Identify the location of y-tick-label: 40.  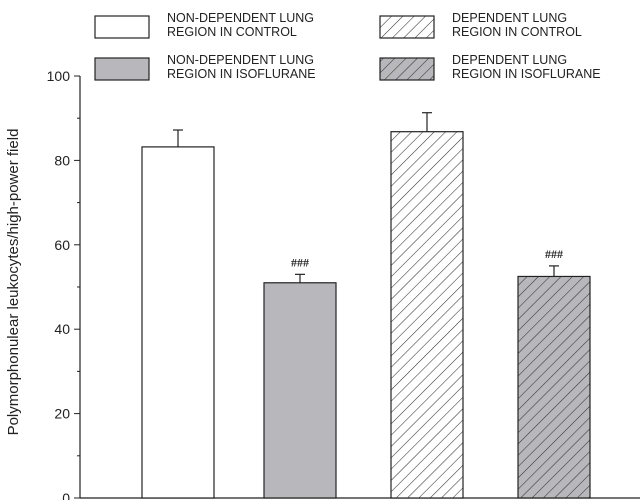
(62, 329).